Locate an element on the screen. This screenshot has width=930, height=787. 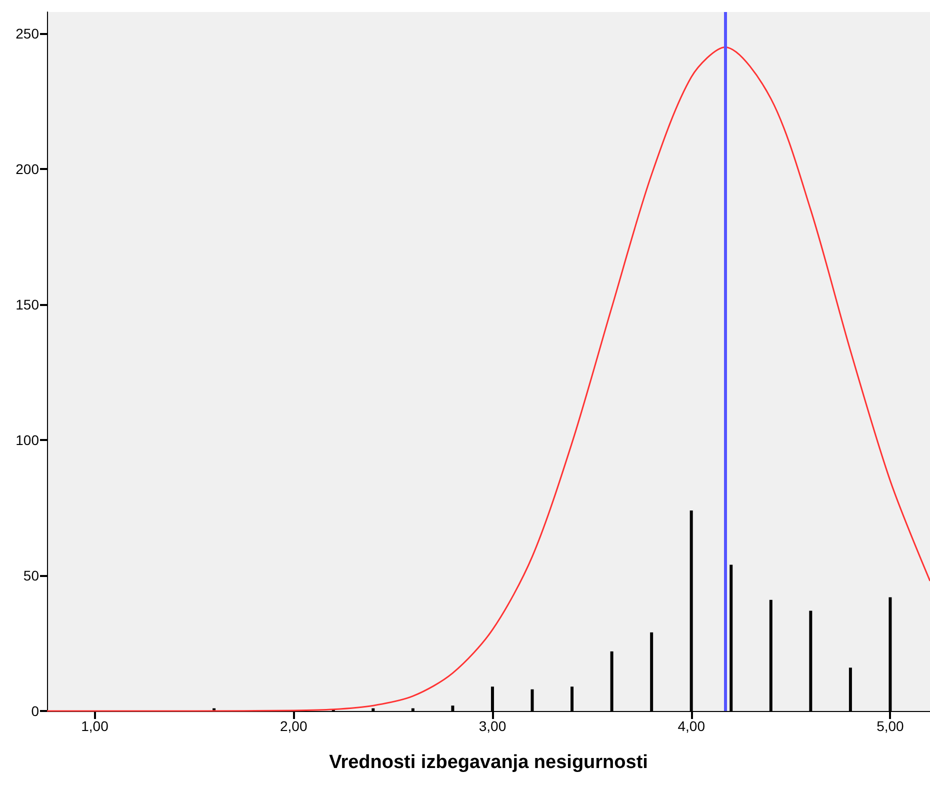
y-tick-label: 100 is located at coordinates (28, 440).